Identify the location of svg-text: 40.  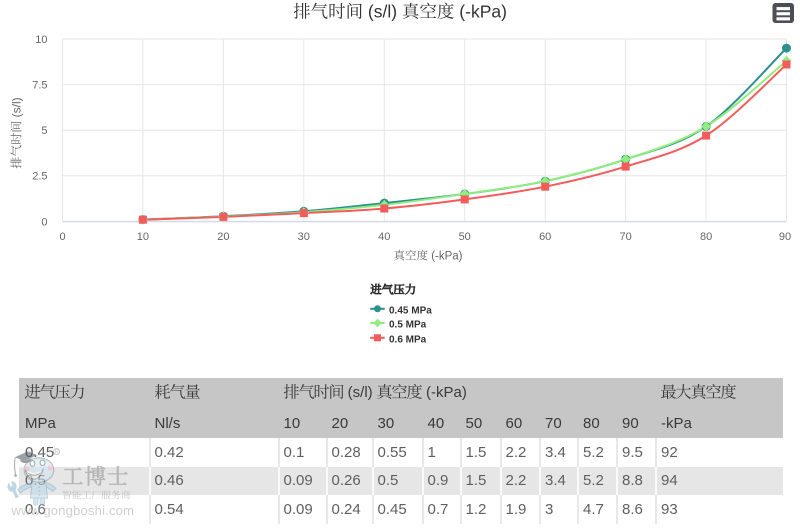
(384, 237).